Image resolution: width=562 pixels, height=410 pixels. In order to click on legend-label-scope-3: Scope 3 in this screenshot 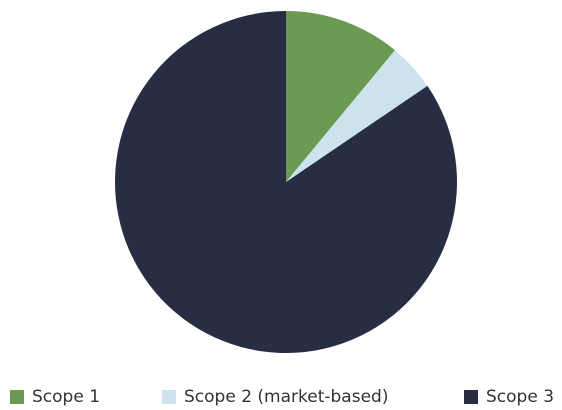, I will do `click(520, 397)`.